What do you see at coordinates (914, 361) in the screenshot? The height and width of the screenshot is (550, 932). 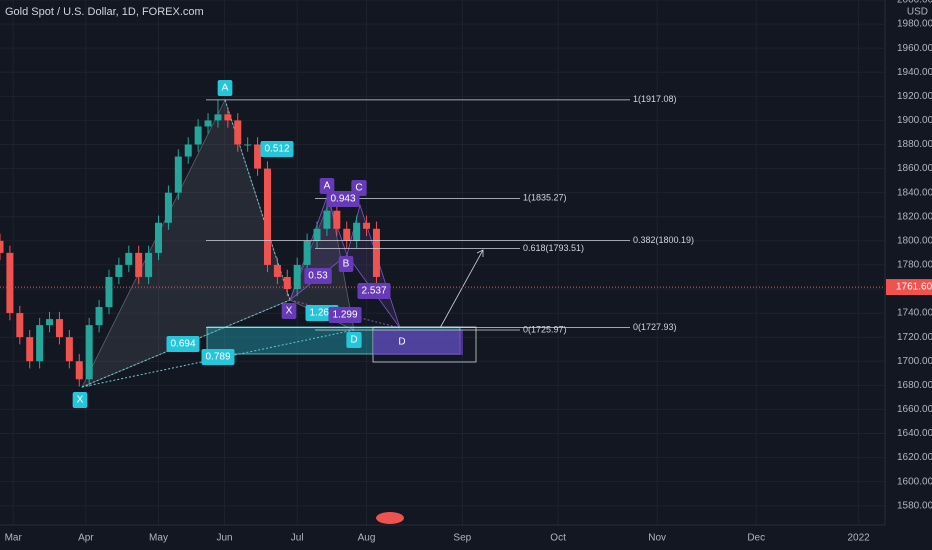 I see `y-tick-label: 1700.00` at bounding box center [914, 361].